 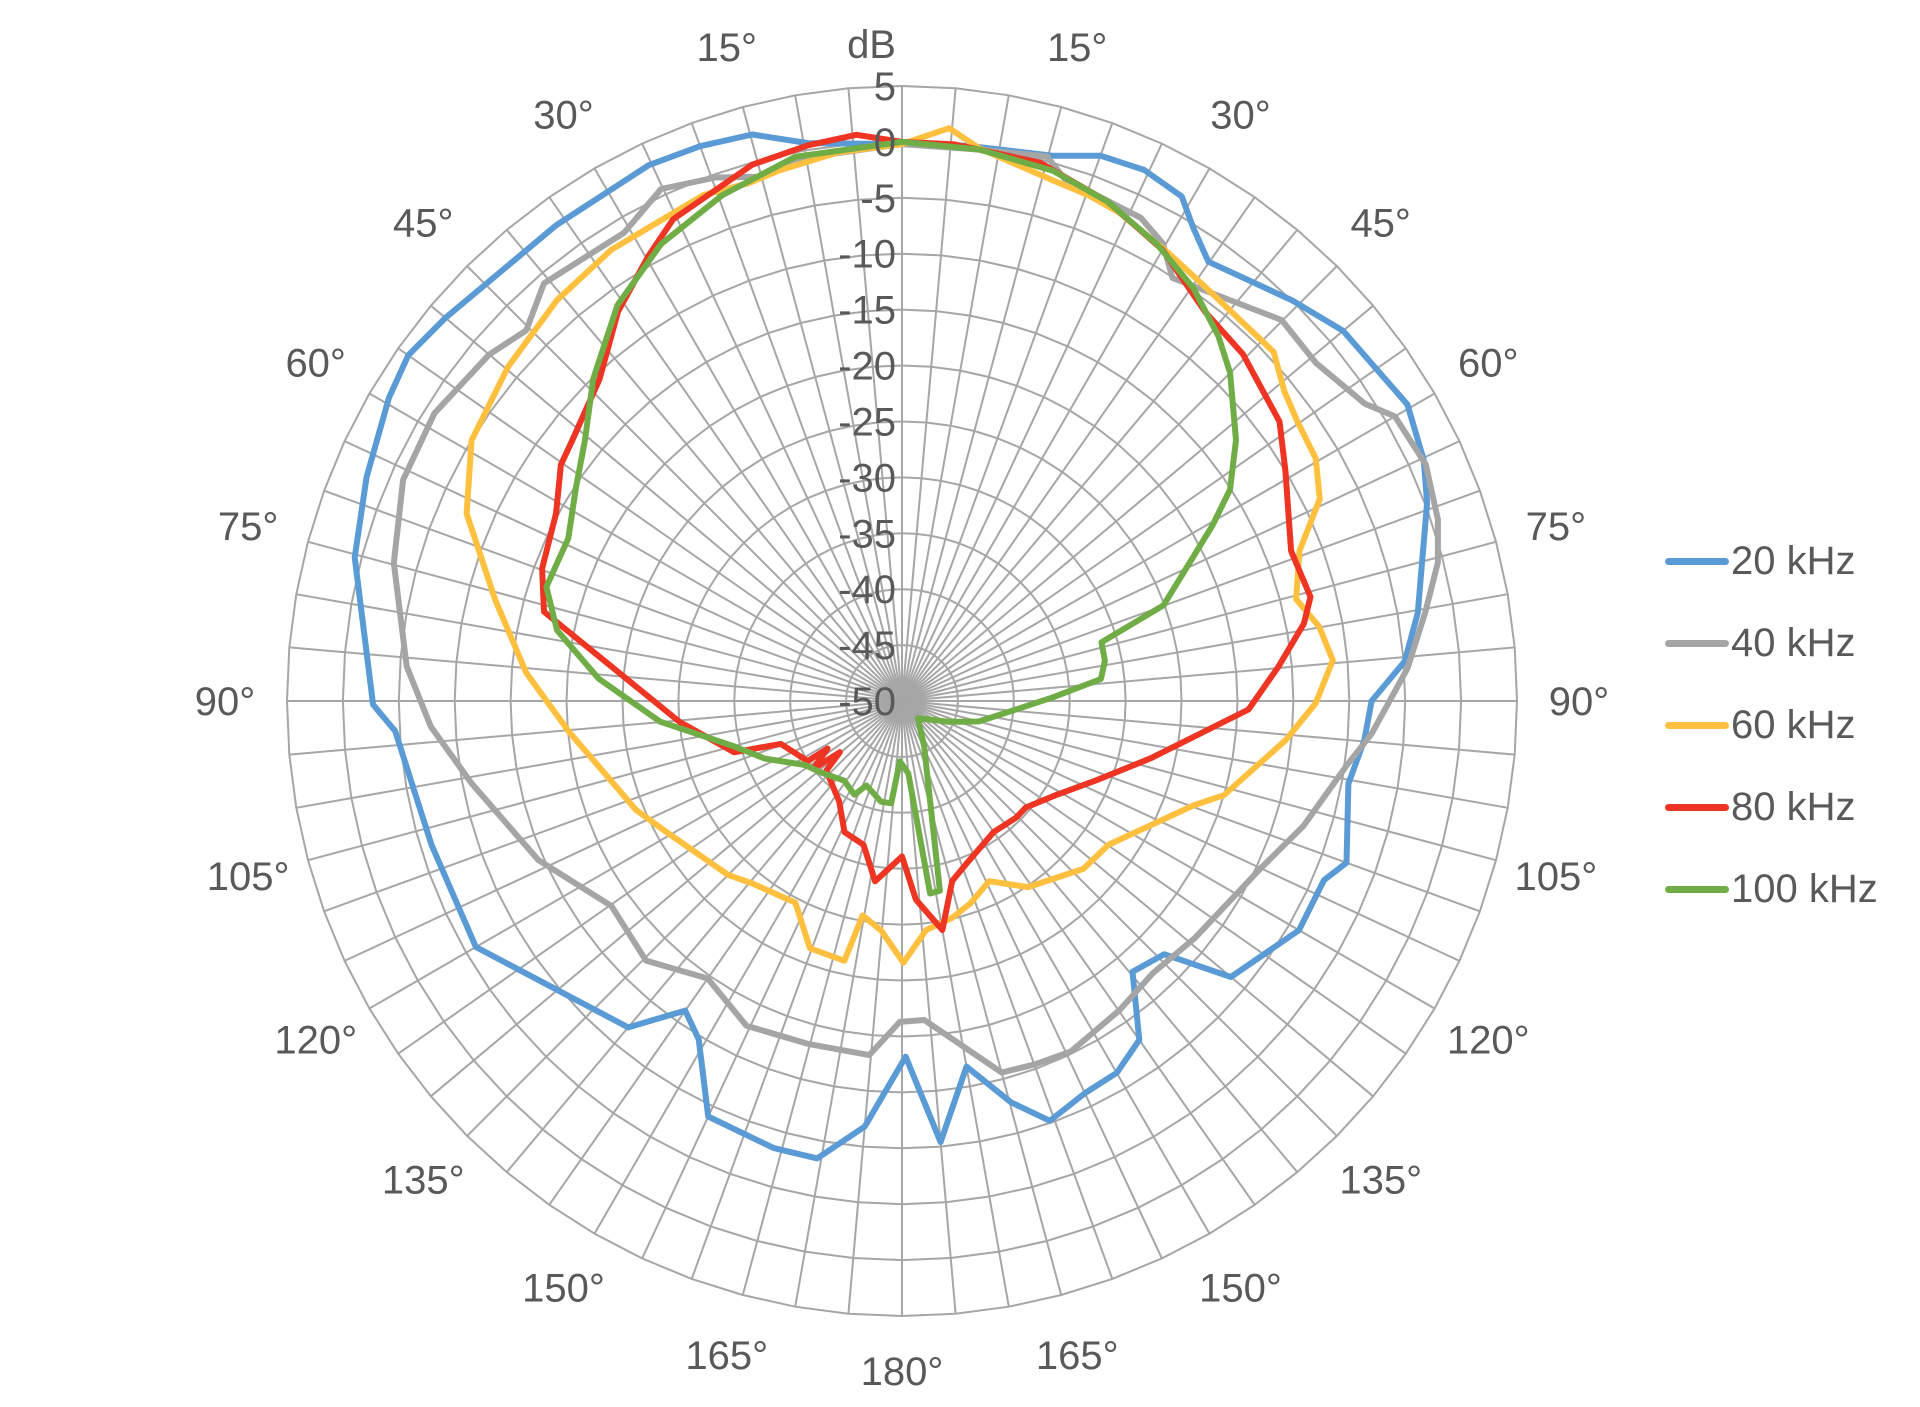 What do you see at coordinates (867, 311) in the screenshot?
I see `radial-tick-label: -15` at bounding box center [867, 311].